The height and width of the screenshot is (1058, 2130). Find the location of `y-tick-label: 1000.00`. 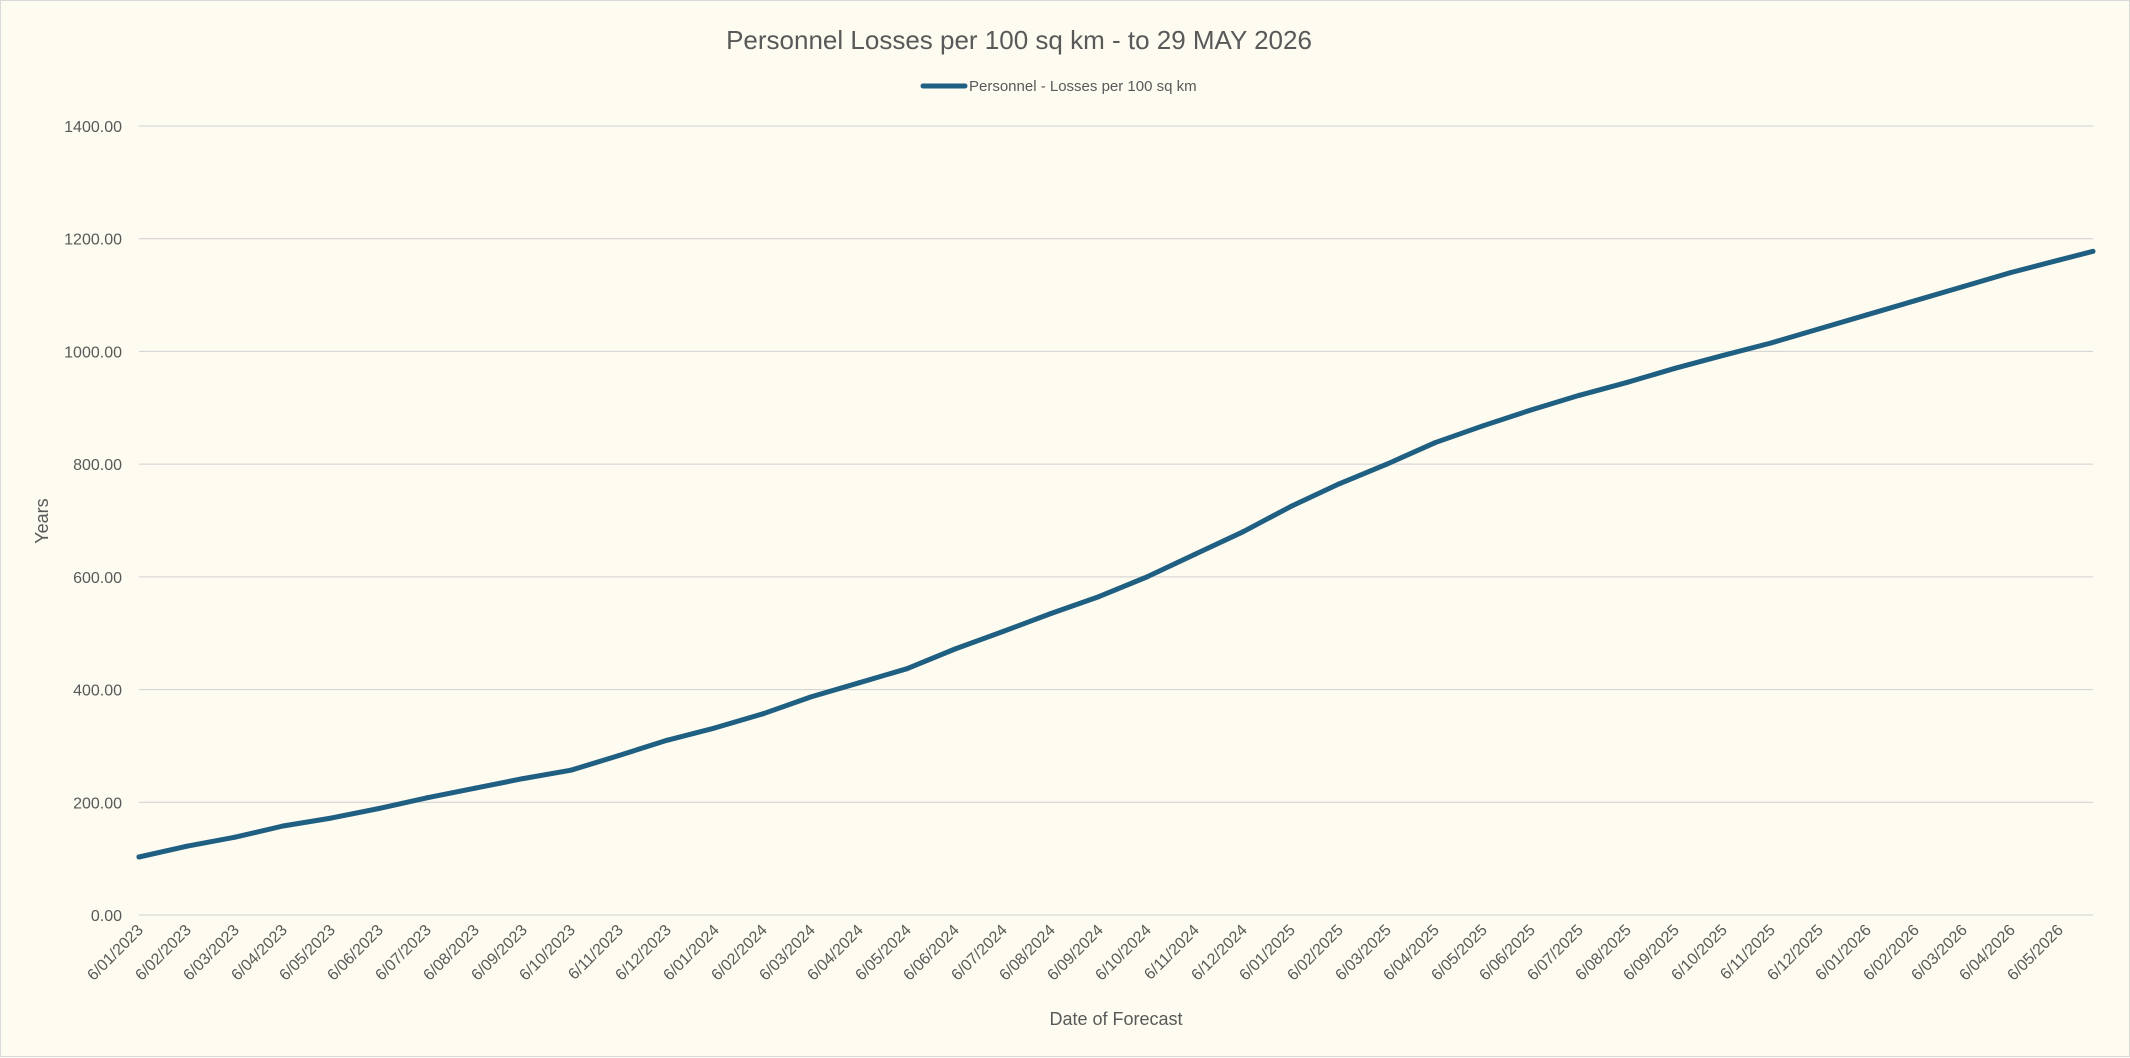

y-tick-label: 1000.00 is located at coordinates (93, 352).